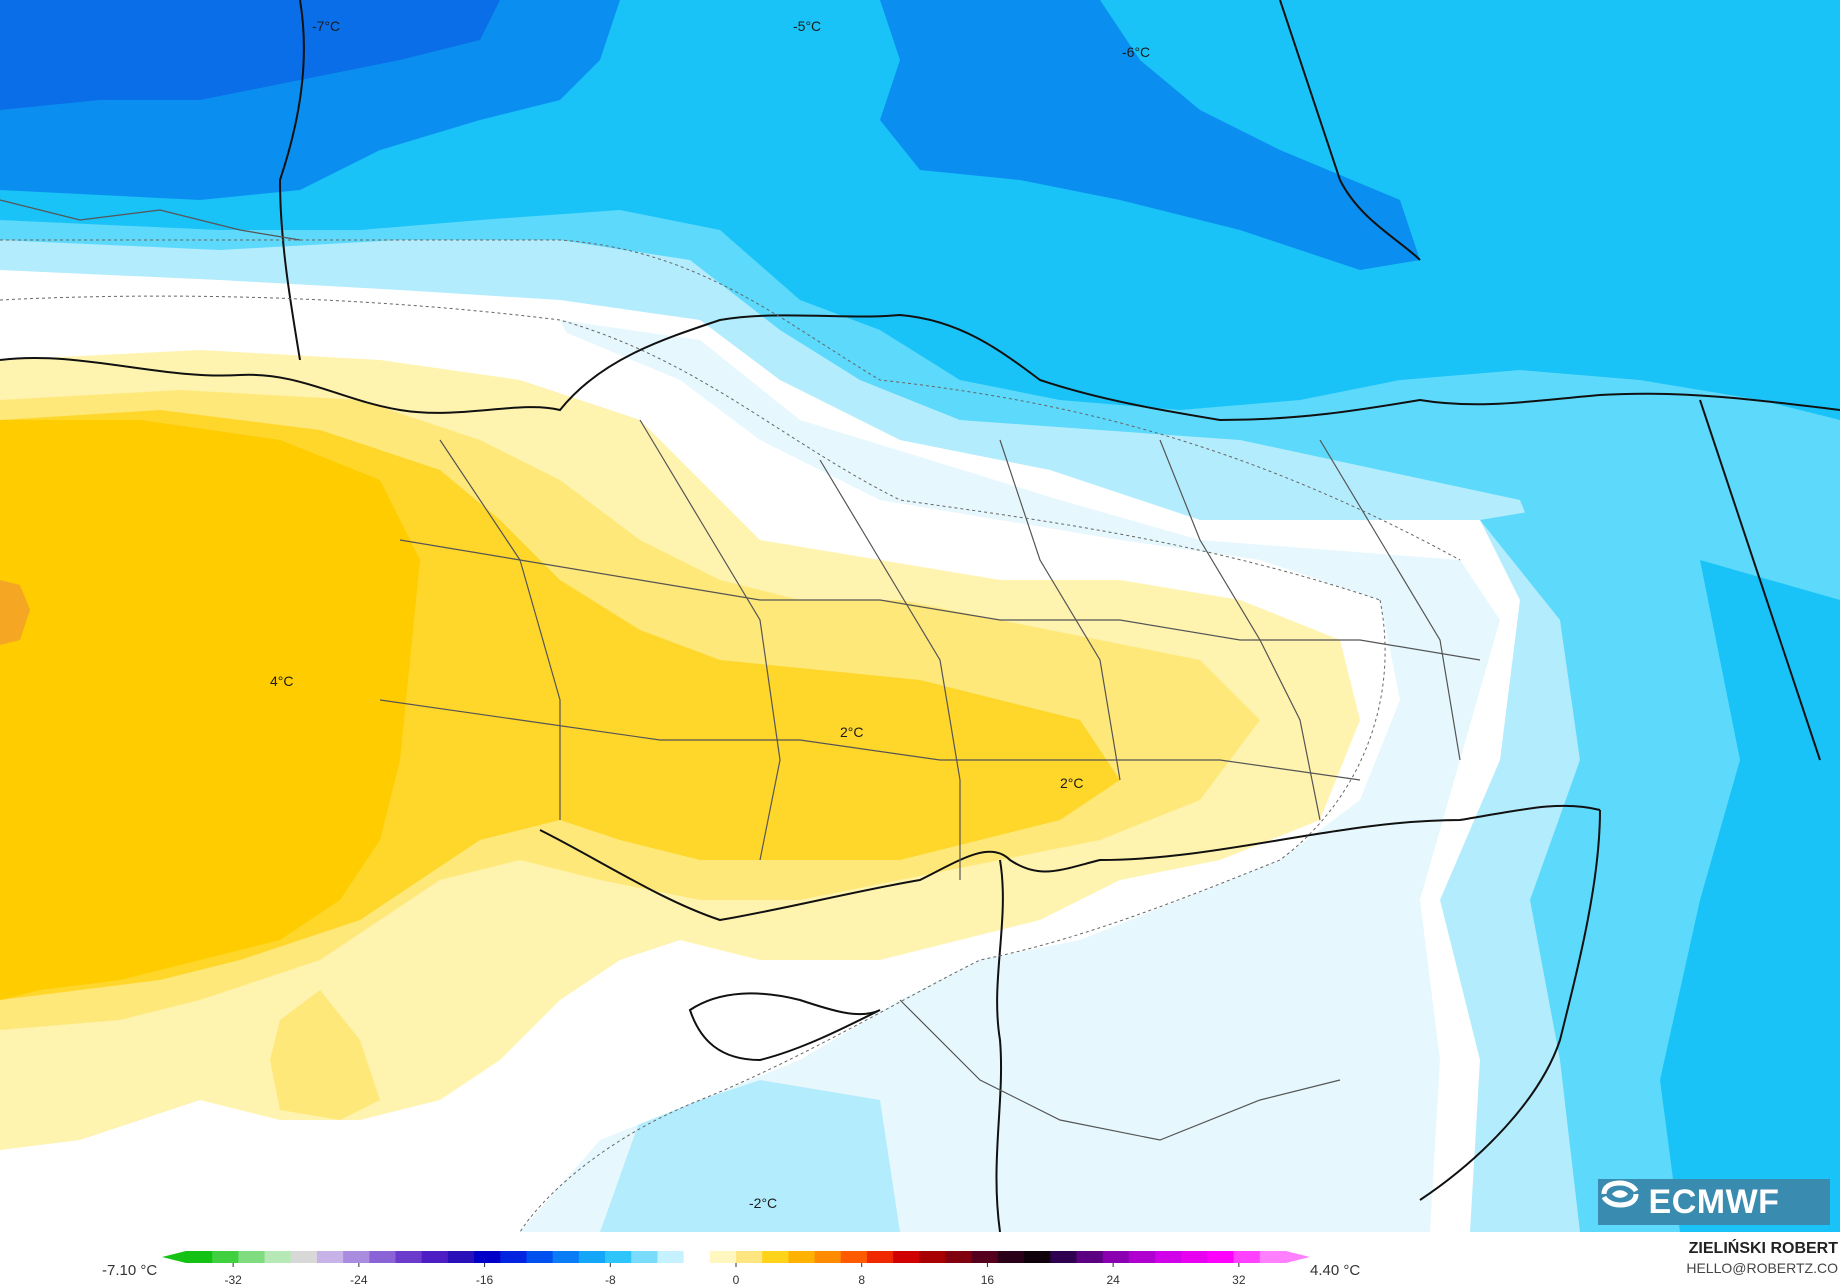 This screenshot has width=1840, height=1287. What do you see at coordinates (1113, 1280) in the screenshot?
I see `color-scale-tick-label: 24` at bounding box center [1113, 1280].